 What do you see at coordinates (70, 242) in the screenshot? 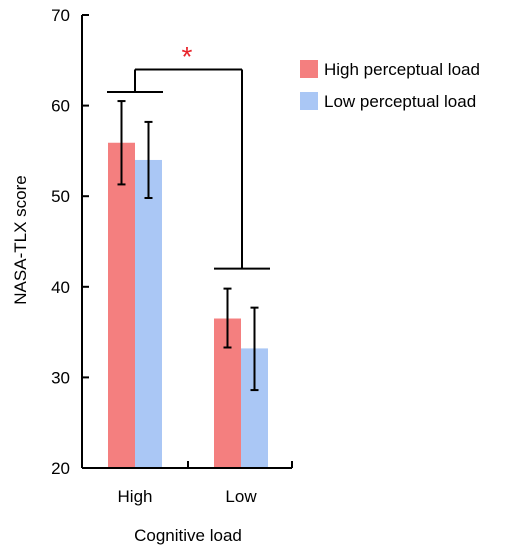
I see `y-axis: 20 30 40 50 60 70` at bounding box center [70, 242].